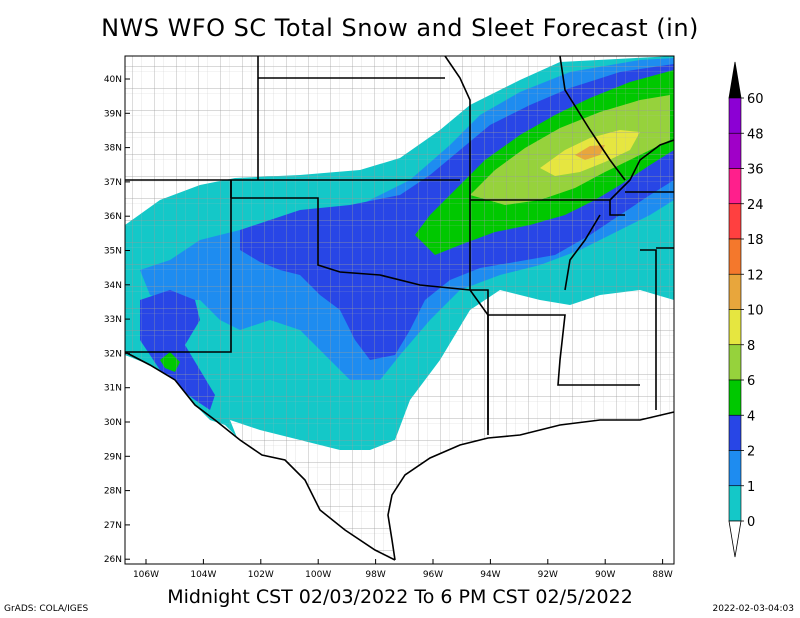  What do you see at coordinates (113, 560) in the screenshot?
I see `lat-tick-label: 26N` at bounding box center [113, 560].